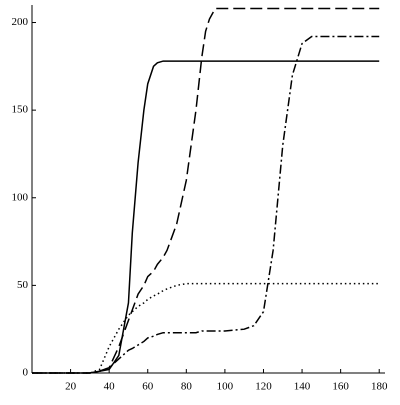 This screenshot has height=405, width=400. I want to click on y-tick-label: 50, so click(23, 285).